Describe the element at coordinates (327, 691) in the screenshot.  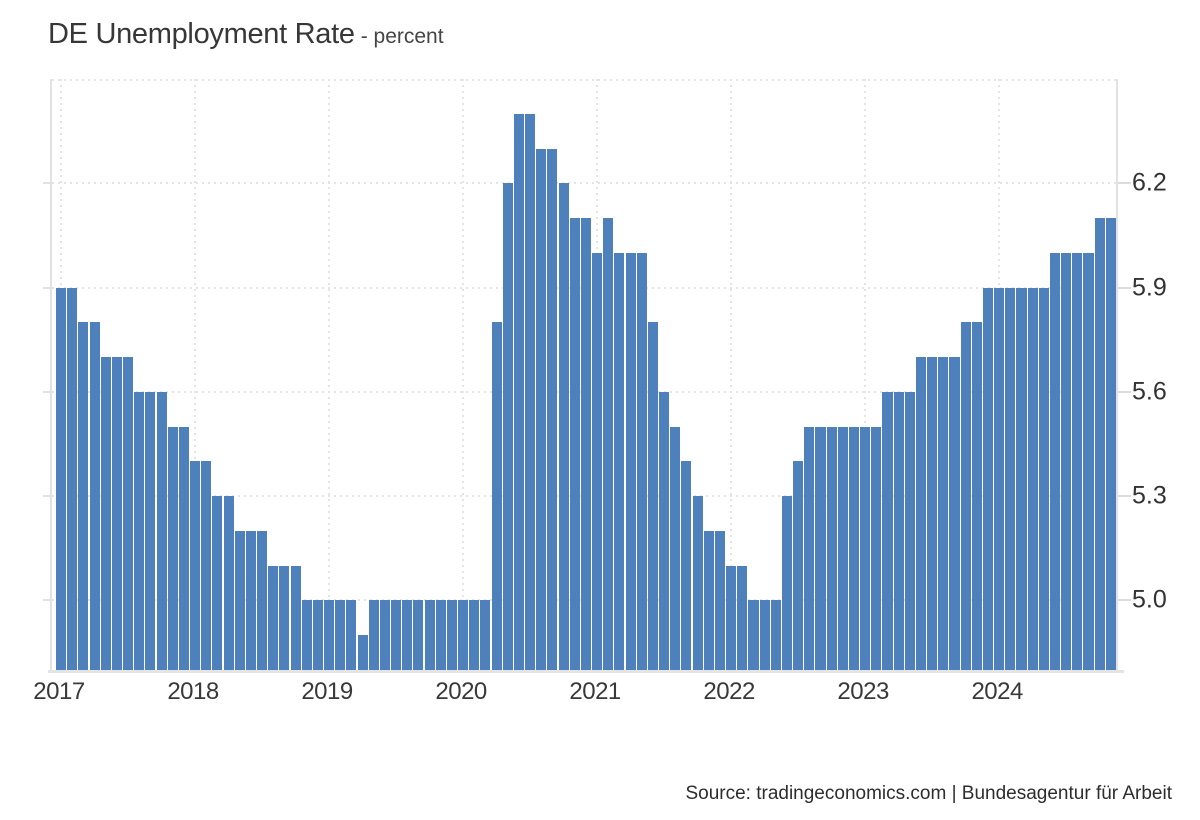
I see `x-tick-label: 2019` at that location.